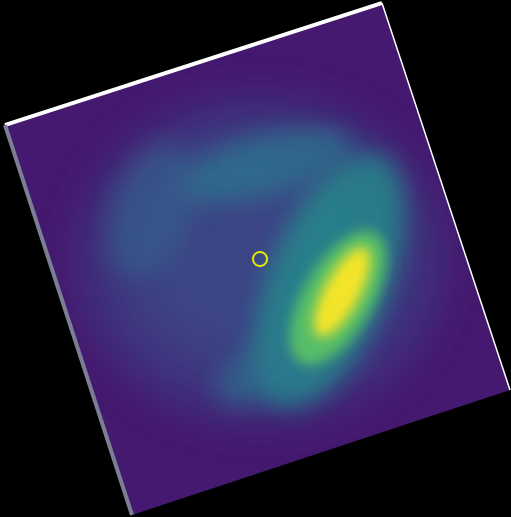 The height and width of the screenshot is (517, 511). I want to click on bright-core, so click(342, 292).